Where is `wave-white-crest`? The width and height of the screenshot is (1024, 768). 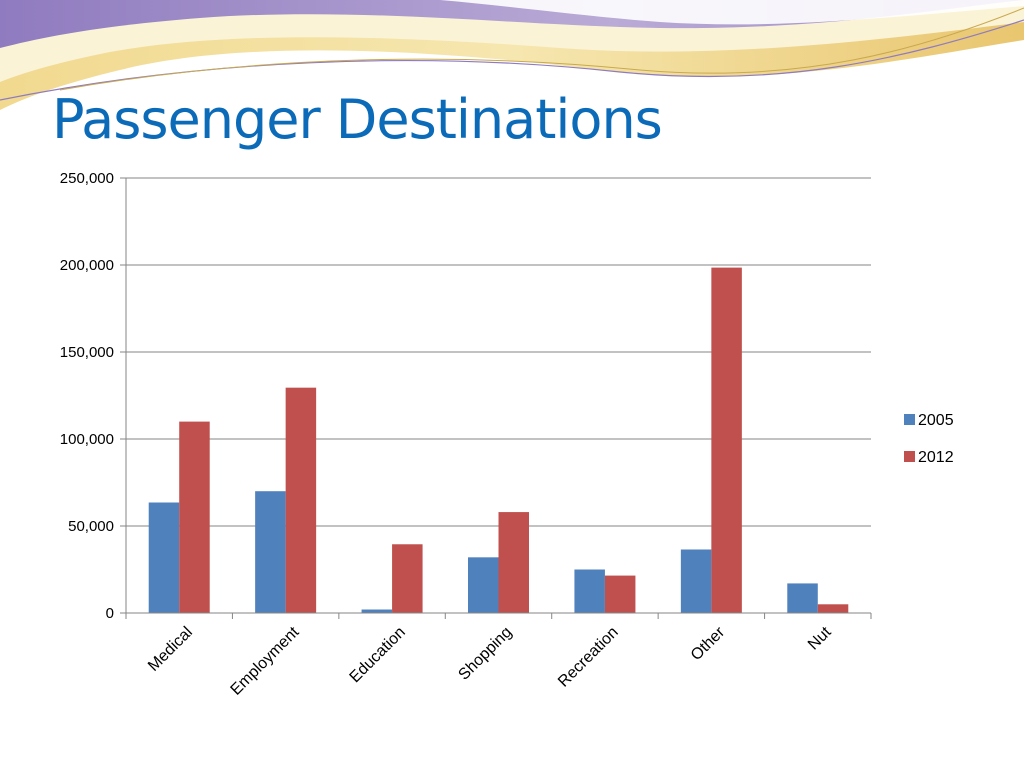
wave-white-crest is located at coordinates (732, 12).